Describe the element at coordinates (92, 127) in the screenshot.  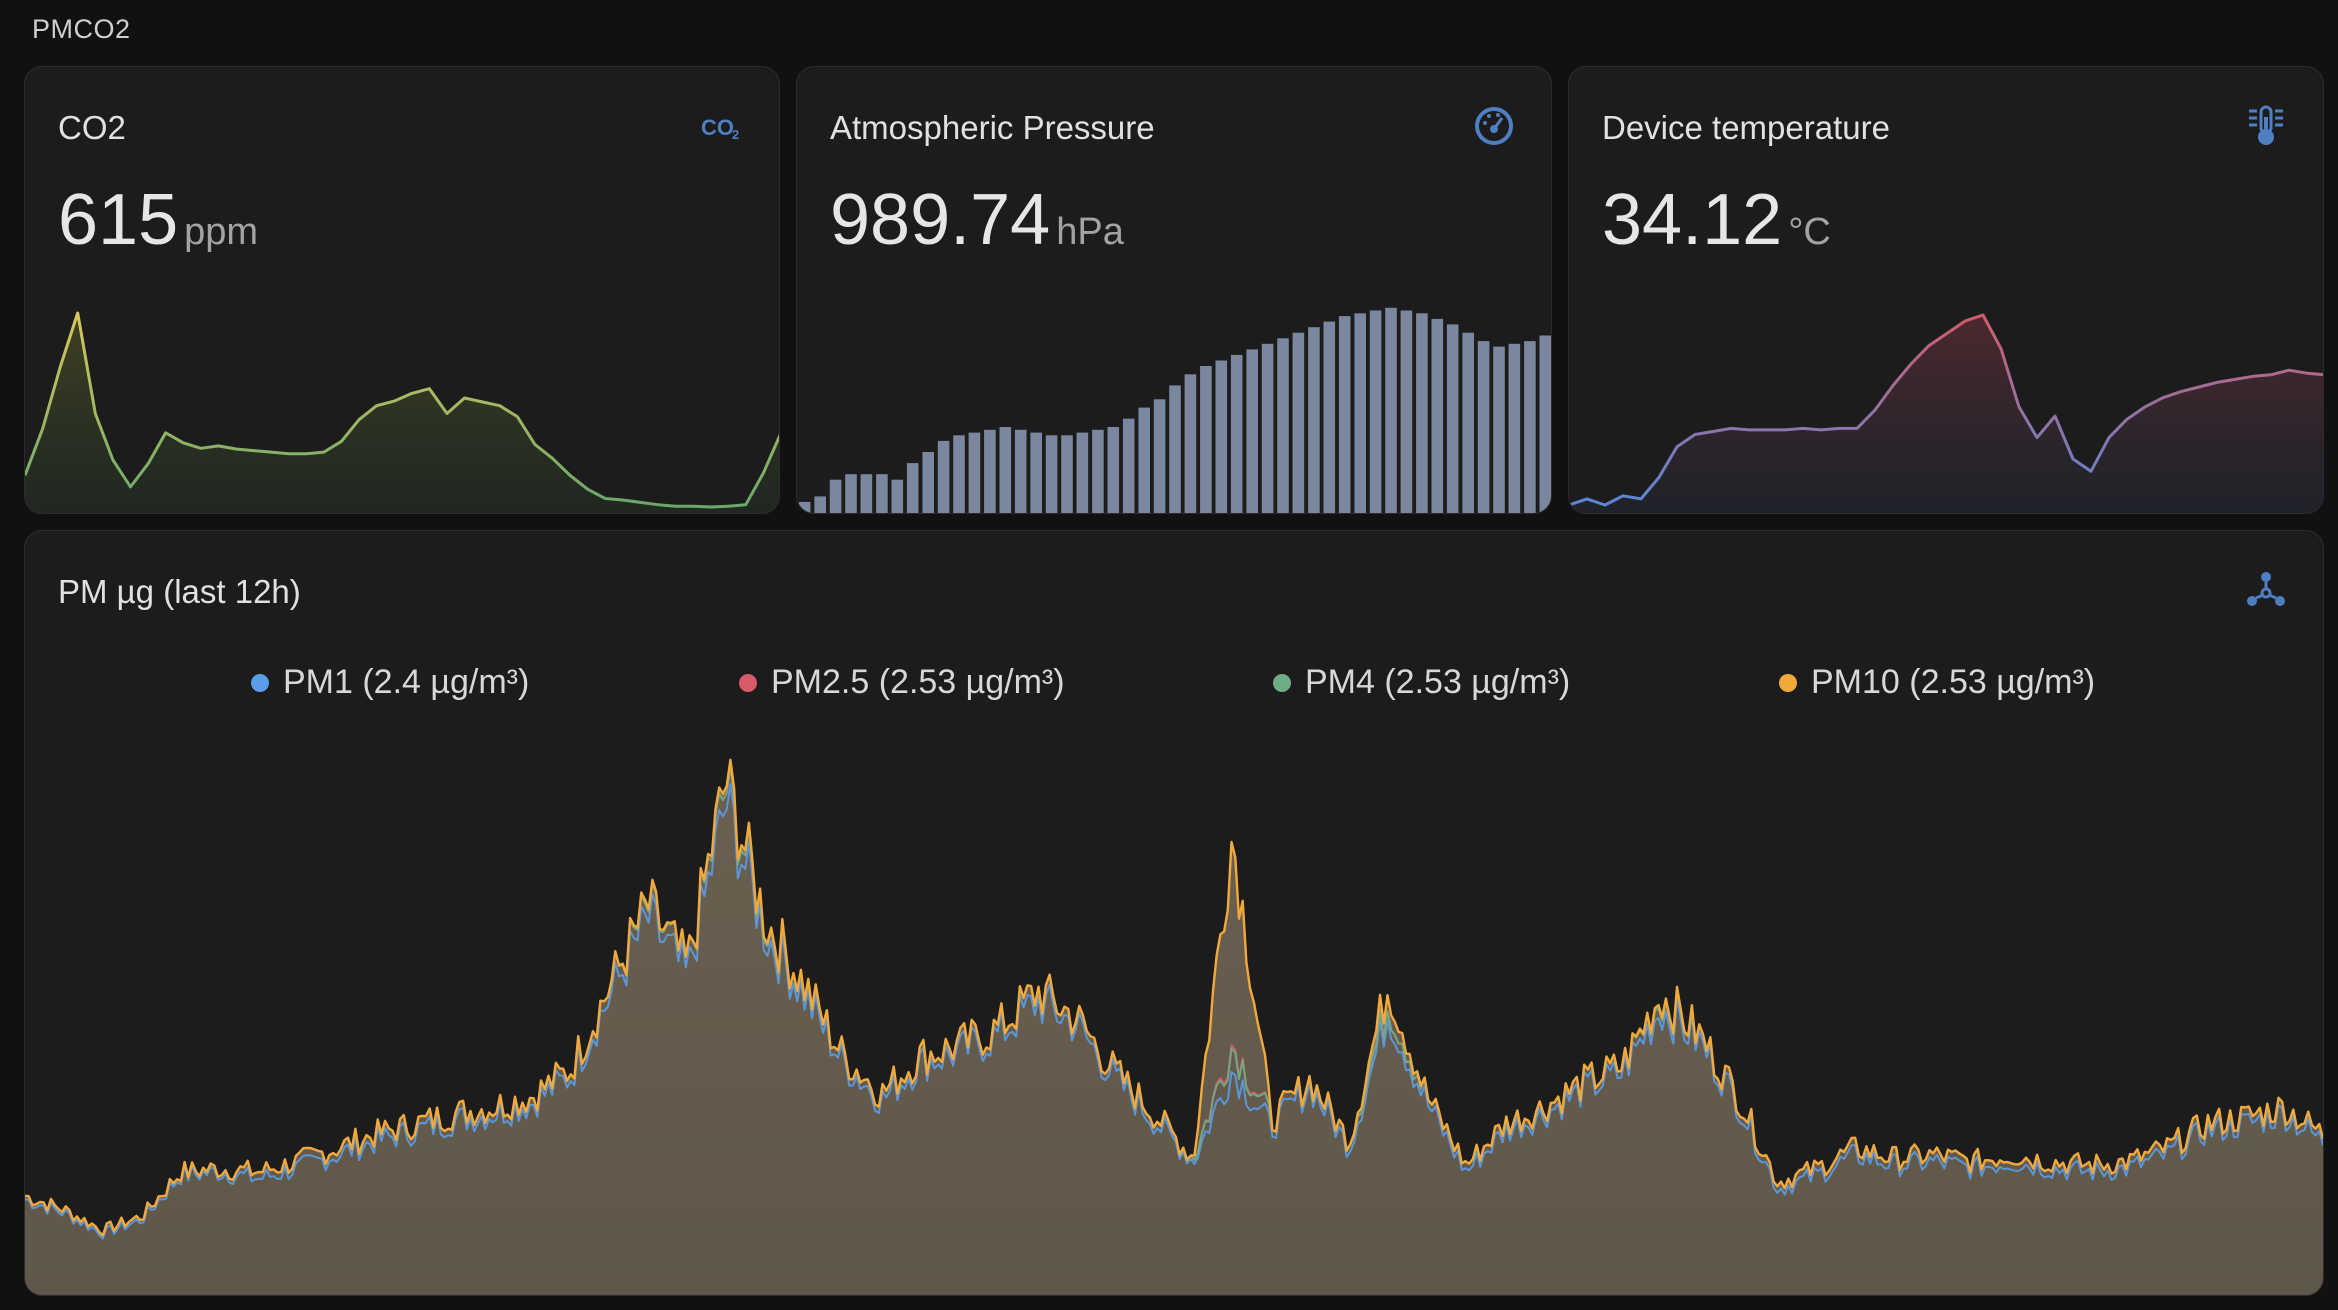
I see `card-title: CO2` at that location.